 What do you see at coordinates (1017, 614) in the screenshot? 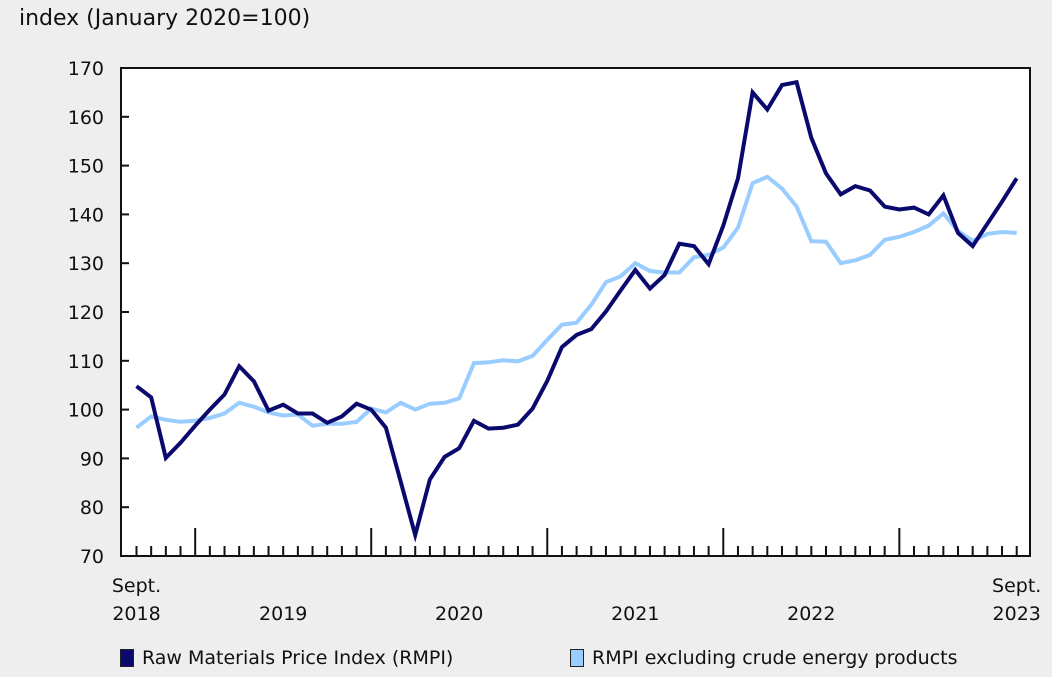
I see `x-tick-label-year: 2023` at bounding box center [1017, 614].